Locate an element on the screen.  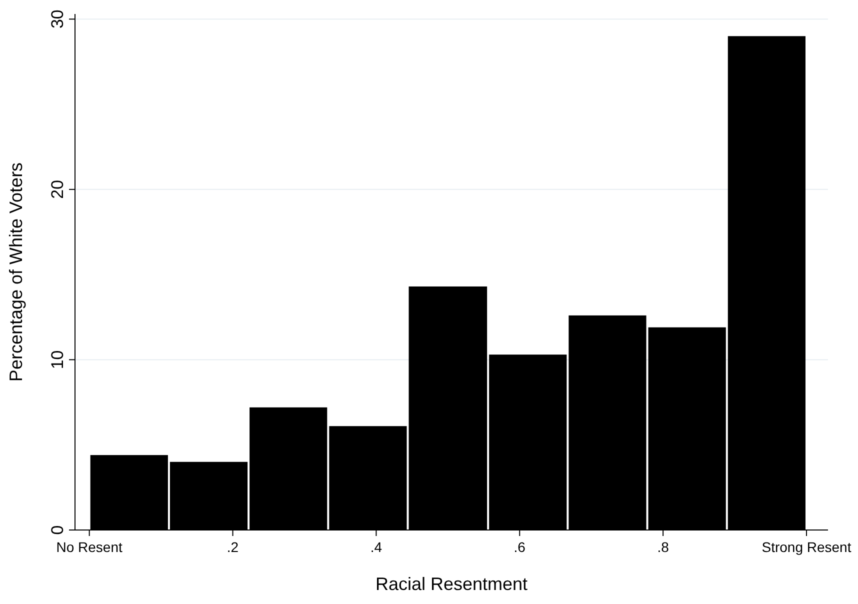
y-axis-title: Percentage of White Voters is located at coordinates (16, 272).